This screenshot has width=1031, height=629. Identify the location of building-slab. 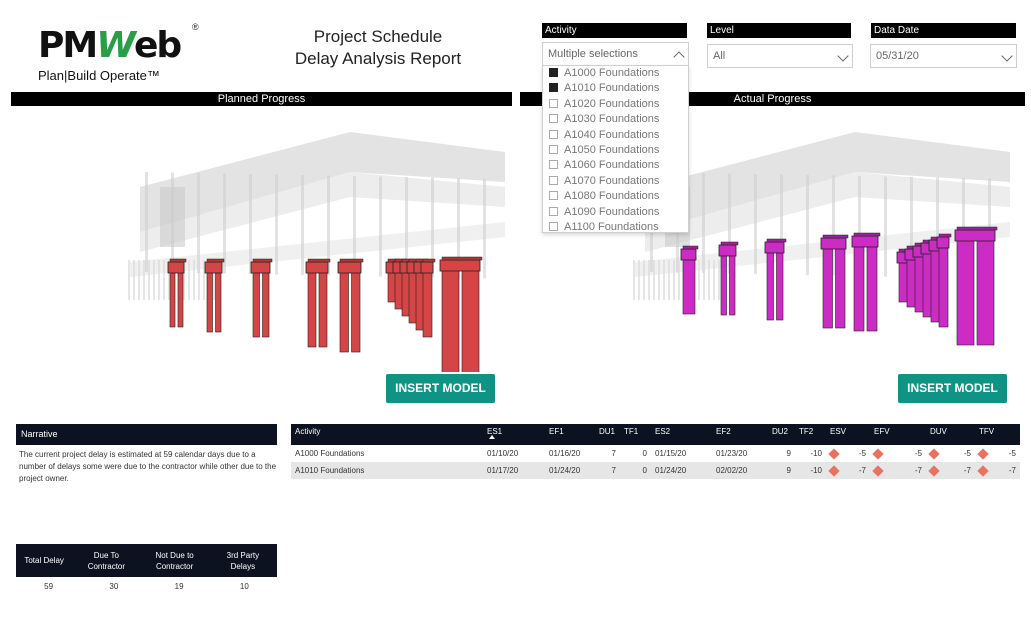
(322, 212).